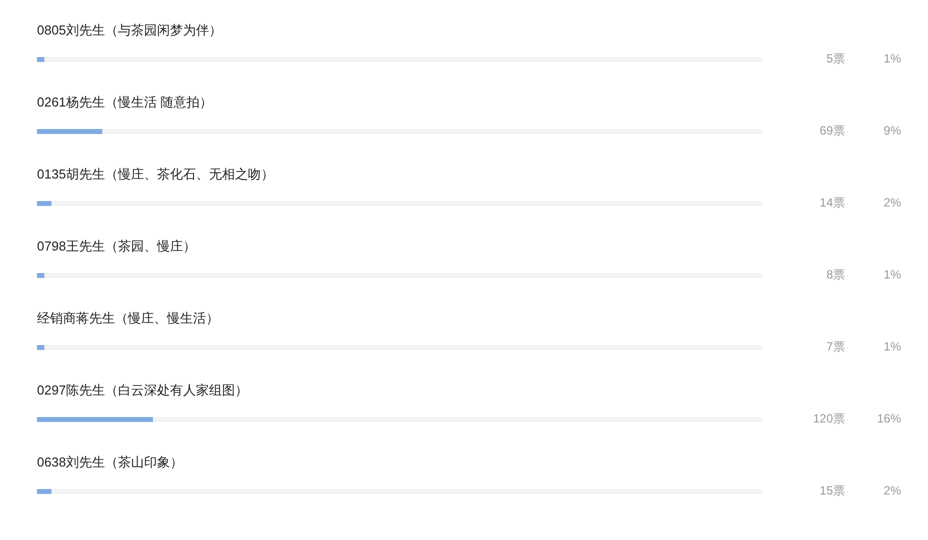  What do you see at coordinates (128, 318) in the screenshot?
I see `category-label: 经销商蒋先生（慢庄、慢生活）` at bounding box center [128, 318].